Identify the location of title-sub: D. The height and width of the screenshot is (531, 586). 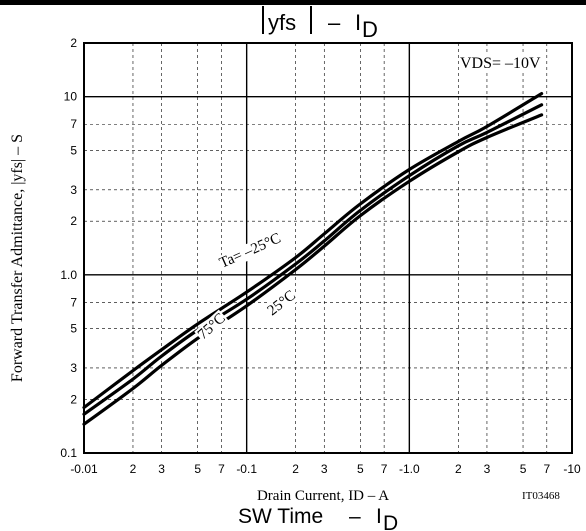
(370, 29).